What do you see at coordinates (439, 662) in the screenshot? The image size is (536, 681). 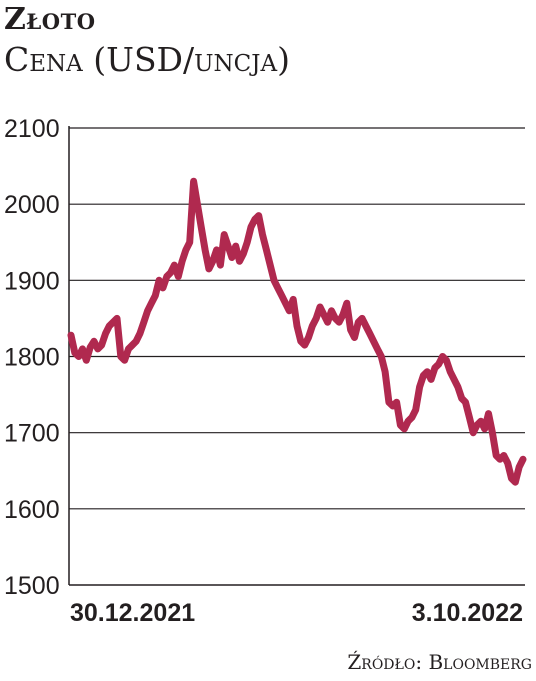 I see `source-note: Źródło: Bloomberg` at bounding box center [439, 662].